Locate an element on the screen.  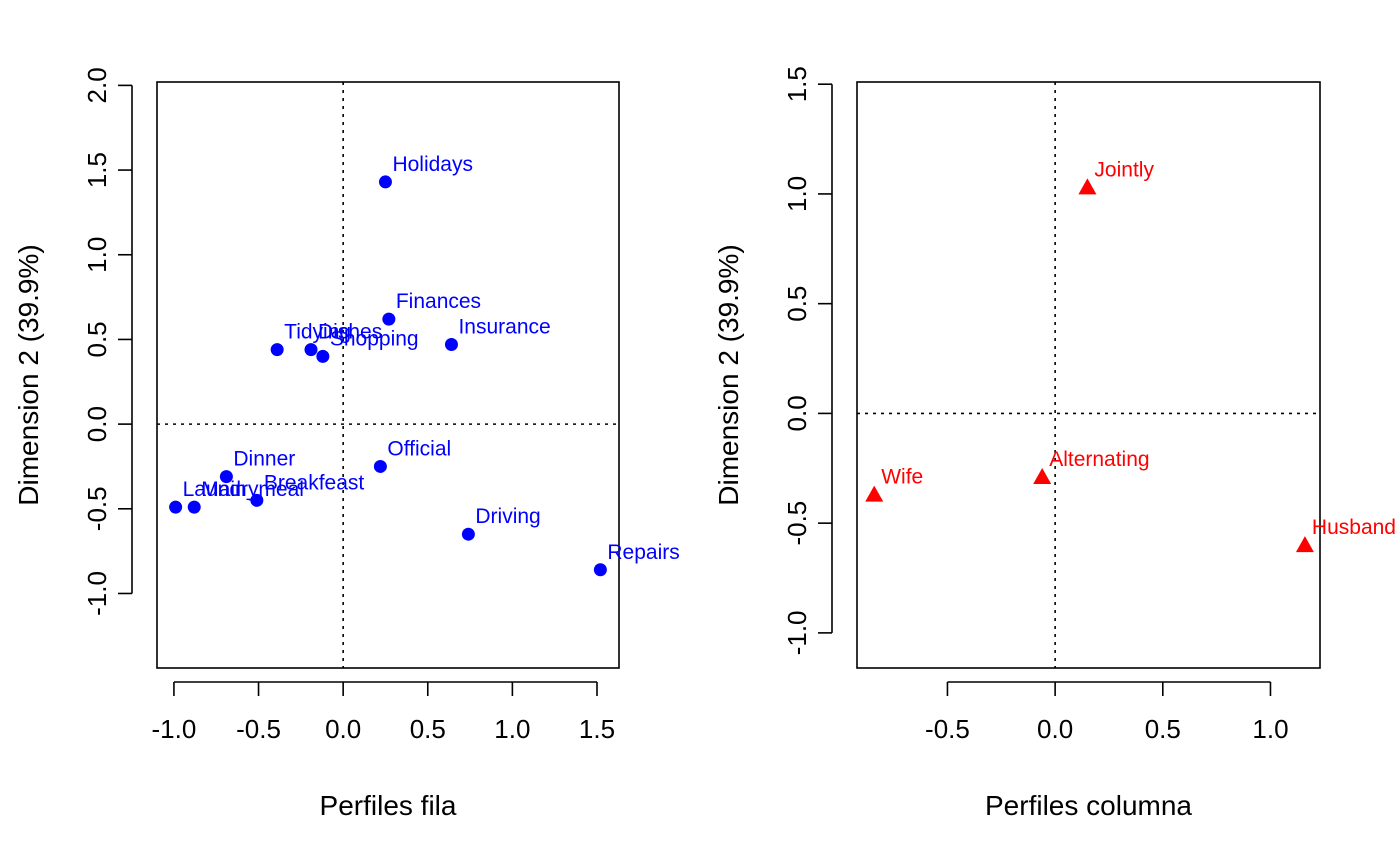
point-label-driving: Driving is located at coordinates (507, 516).